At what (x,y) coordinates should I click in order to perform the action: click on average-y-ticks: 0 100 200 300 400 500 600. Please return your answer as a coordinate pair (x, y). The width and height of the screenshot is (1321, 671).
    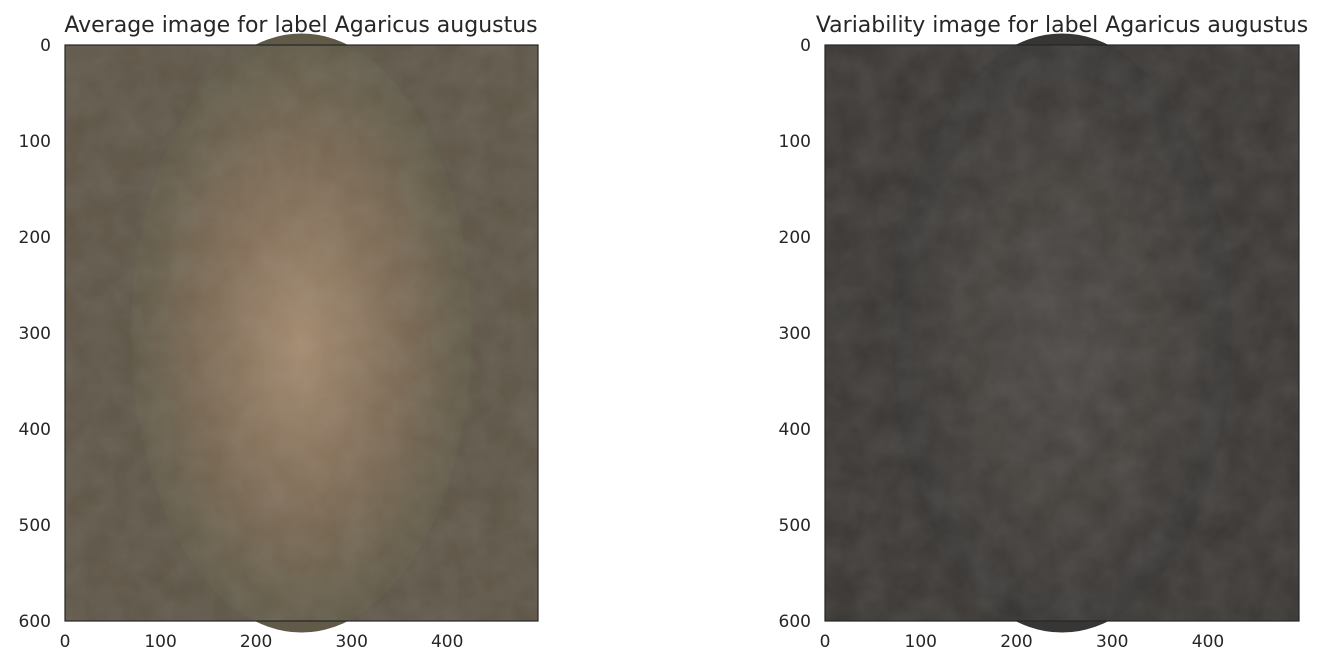
    Looking at the image, I should click on (35, 334).